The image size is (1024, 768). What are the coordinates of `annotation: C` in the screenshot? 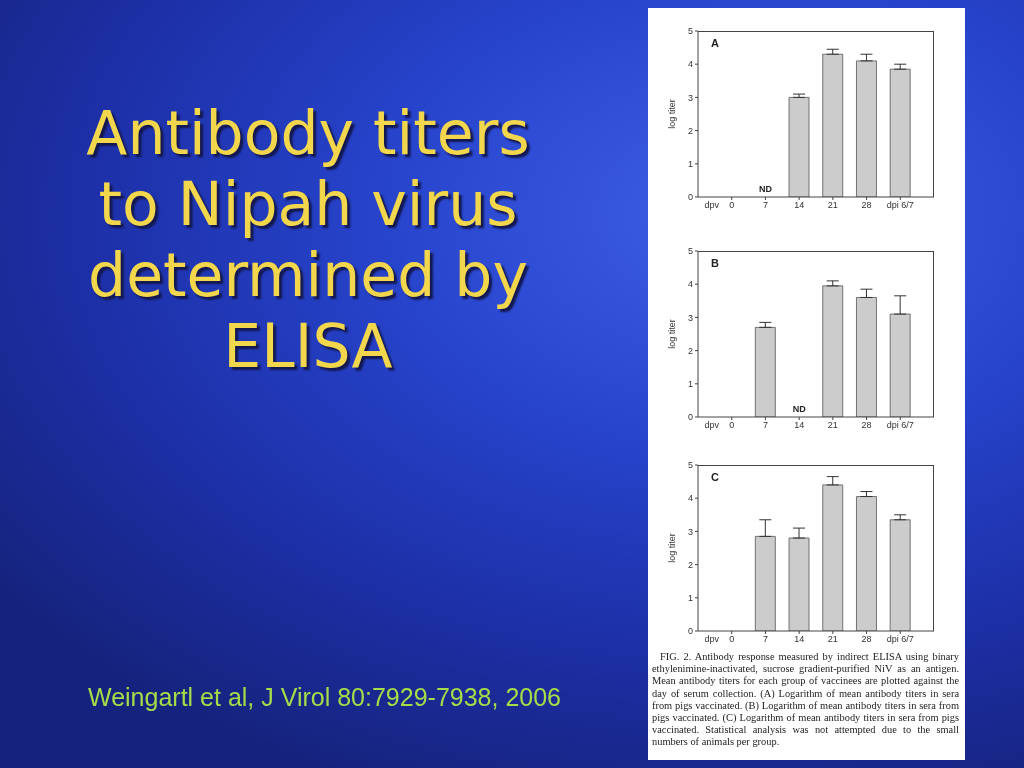 It's located at (715, 477).